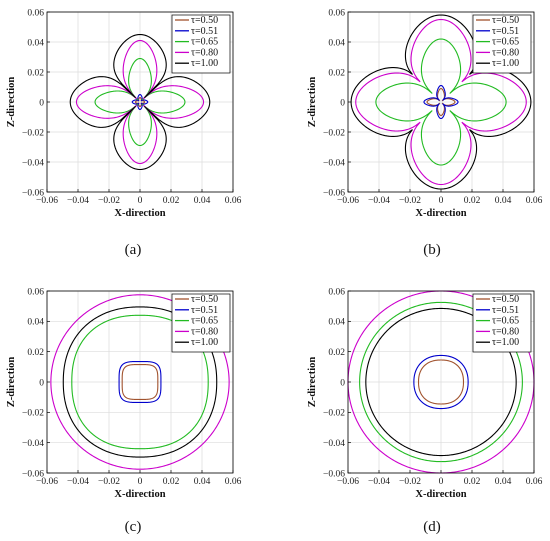  I want to click on legend-box, so click(502, 323).